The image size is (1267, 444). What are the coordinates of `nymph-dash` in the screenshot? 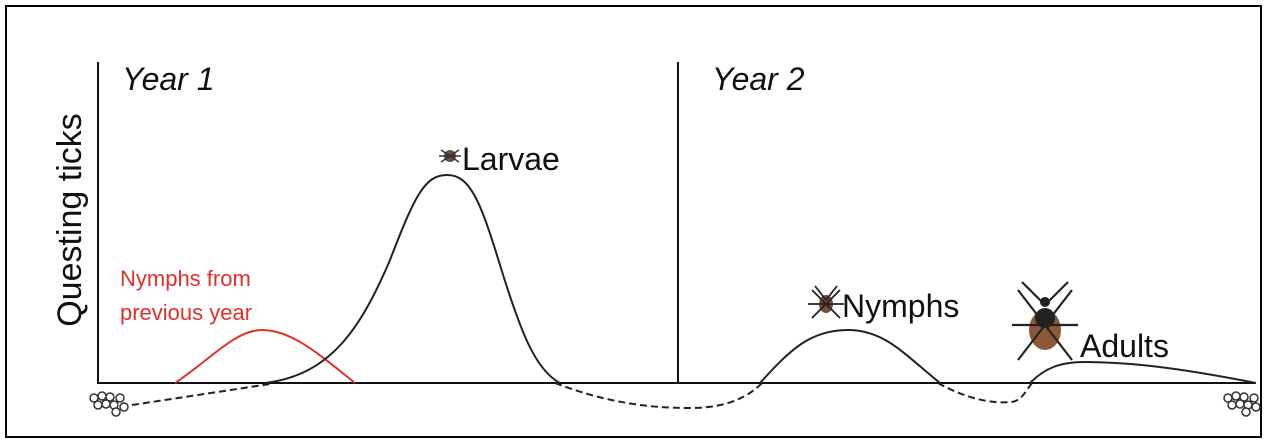 It's located at (985, 393).